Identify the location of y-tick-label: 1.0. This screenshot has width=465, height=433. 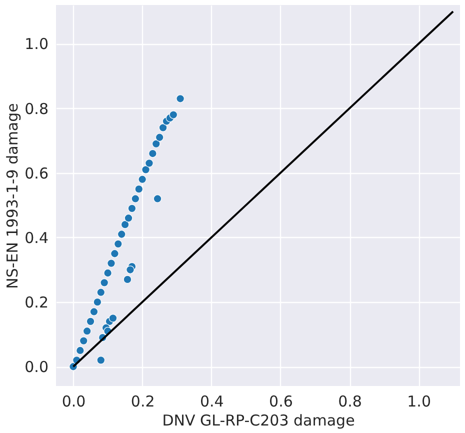
(36, 44).